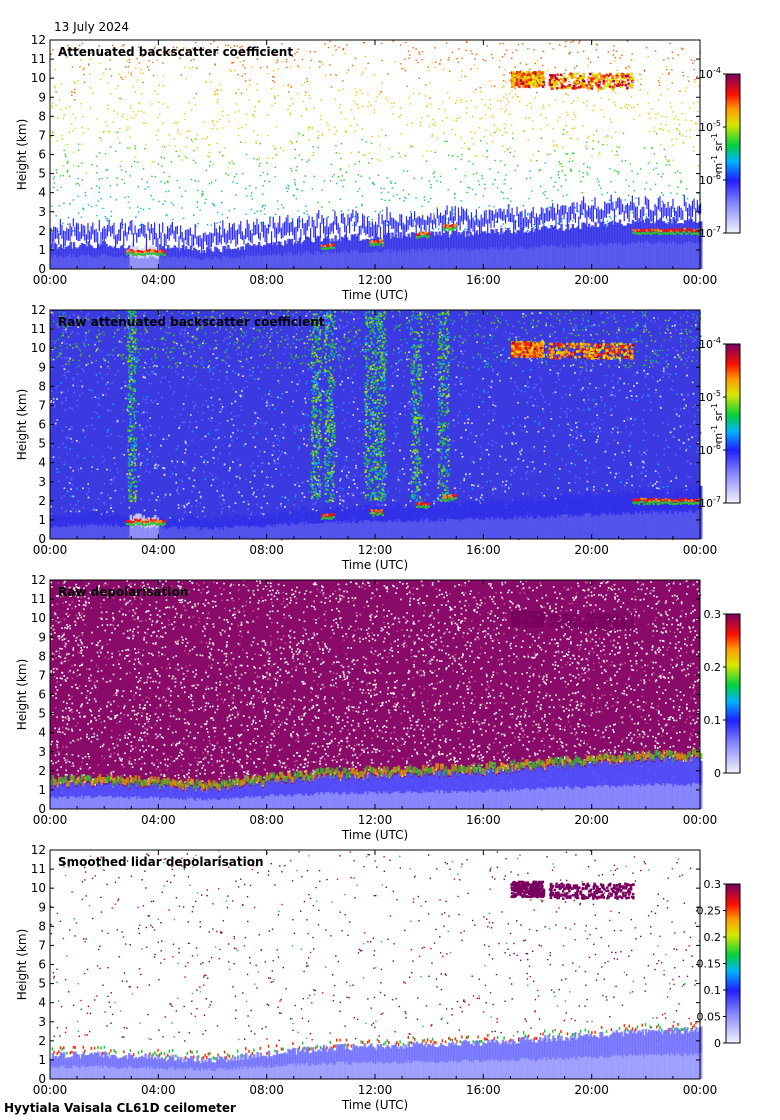 The width and height of the screenshot is (780, 1120). I want to click on colorbar-tick-label: 10⁻⁵, so click(710, 126).